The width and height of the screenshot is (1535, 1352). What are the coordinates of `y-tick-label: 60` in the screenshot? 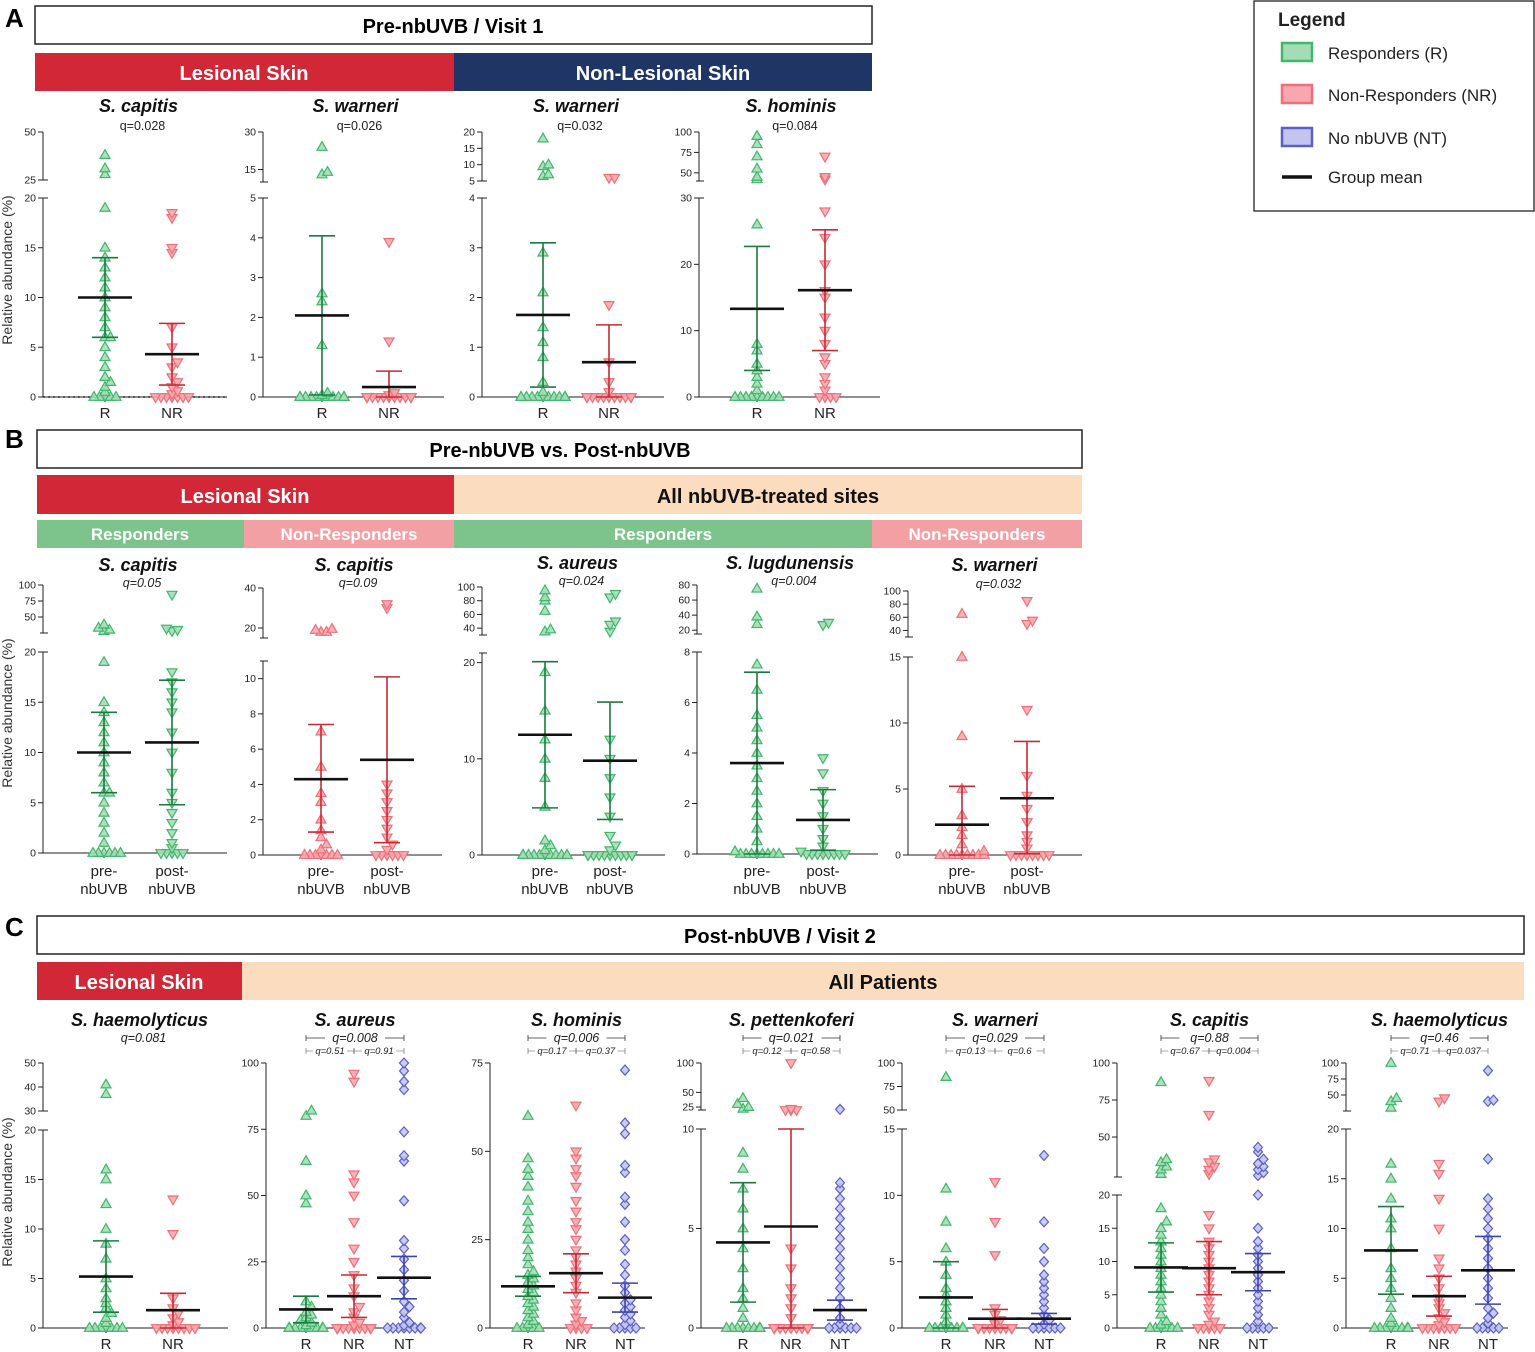 It's located at (895, 618).